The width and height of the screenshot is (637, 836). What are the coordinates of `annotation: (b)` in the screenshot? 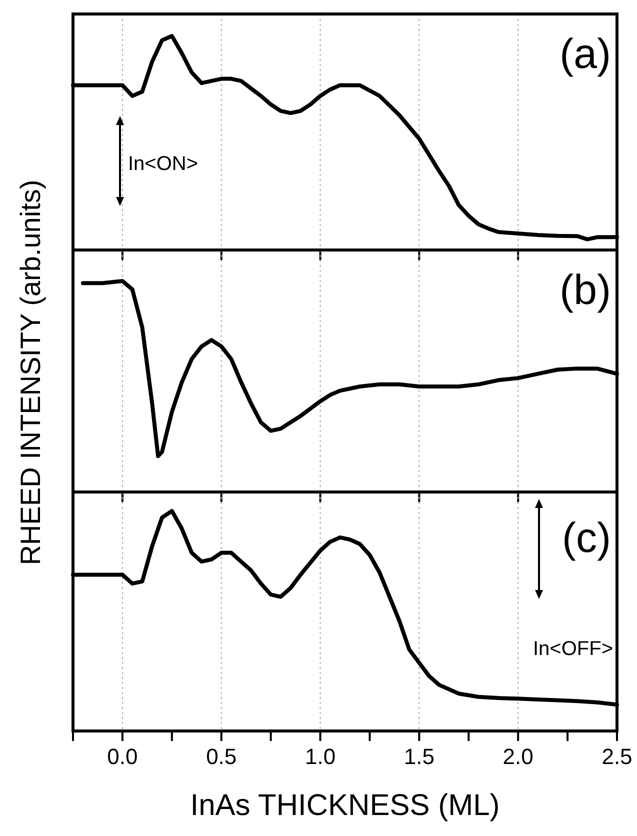 It's located at (585, 289).